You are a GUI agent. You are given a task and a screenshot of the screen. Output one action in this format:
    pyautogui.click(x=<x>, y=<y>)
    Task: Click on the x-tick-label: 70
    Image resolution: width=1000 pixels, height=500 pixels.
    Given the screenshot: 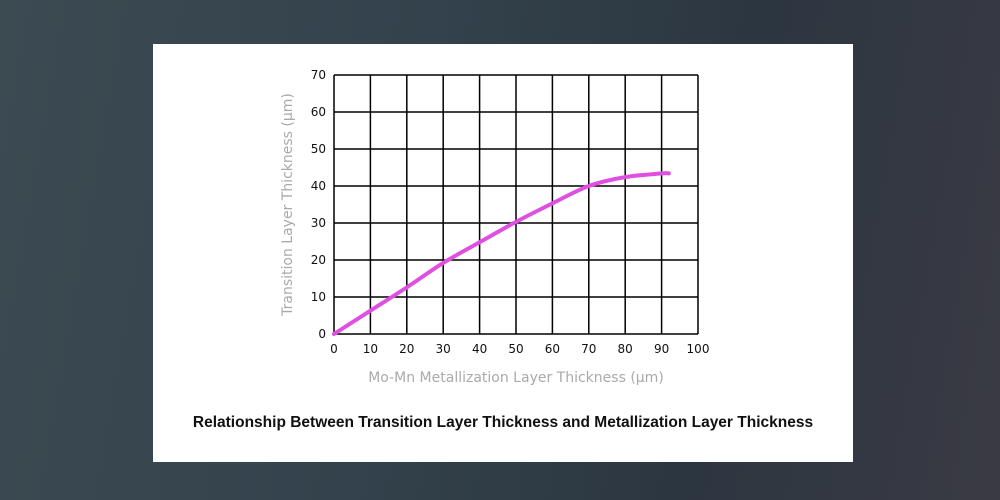 What is the action you would take?
    pyautogui.click(x=588, y=349)
    